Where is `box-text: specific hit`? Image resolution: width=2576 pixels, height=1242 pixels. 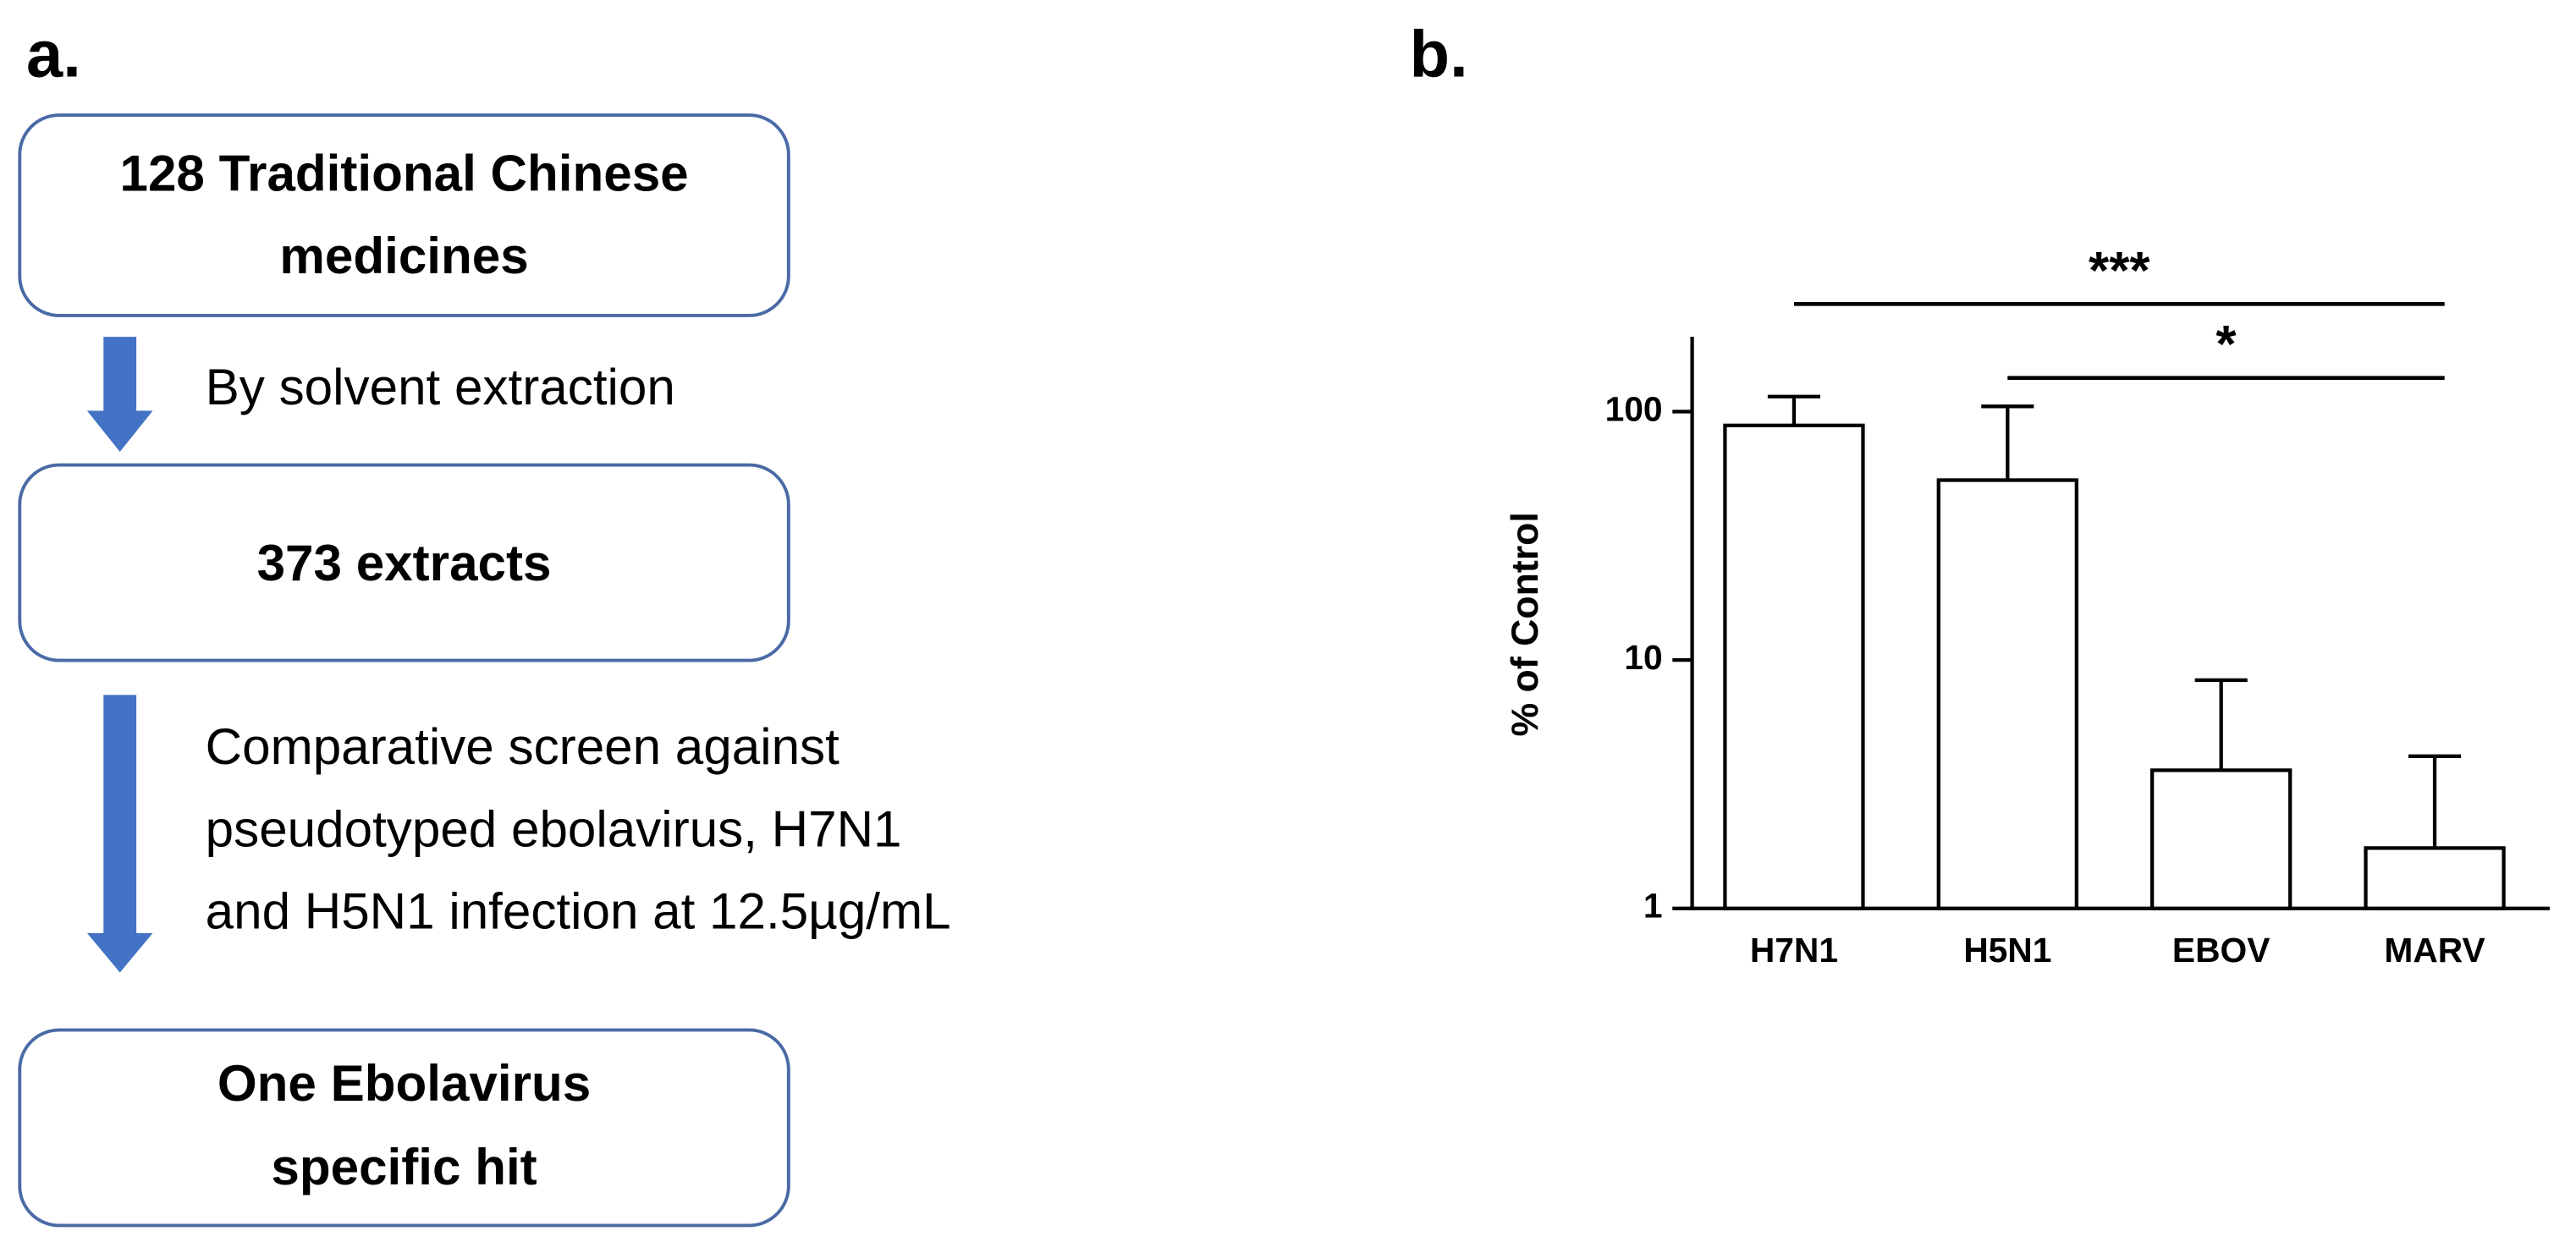
box-text: specific hit is located at coordinates (404, 1167).